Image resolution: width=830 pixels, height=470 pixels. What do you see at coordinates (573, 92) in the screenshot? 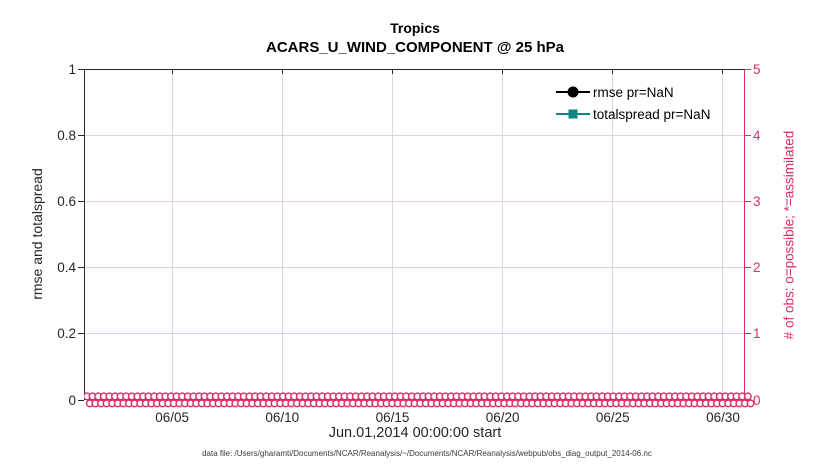
I see `rmse-line-circle-icon` at bounding box center [573, 92].